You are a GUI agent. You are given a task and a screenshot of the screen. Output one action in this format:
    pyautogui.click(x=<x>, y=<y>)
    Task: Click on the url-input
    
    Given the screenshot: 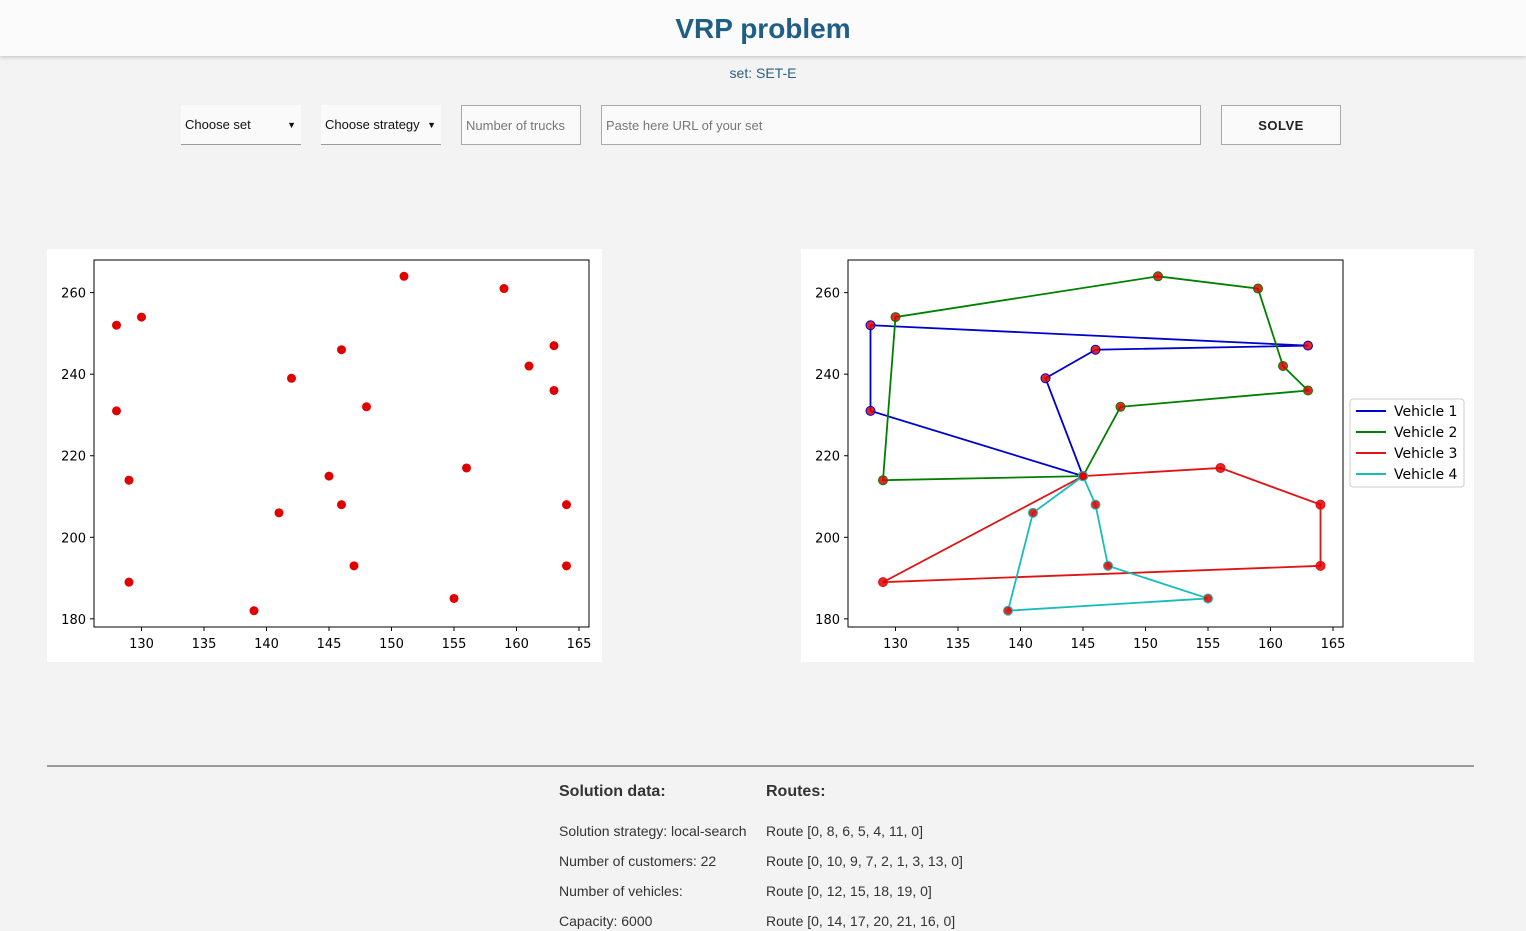 What is the action you would take?
    pyautogui.click(x=901, y=125)
    